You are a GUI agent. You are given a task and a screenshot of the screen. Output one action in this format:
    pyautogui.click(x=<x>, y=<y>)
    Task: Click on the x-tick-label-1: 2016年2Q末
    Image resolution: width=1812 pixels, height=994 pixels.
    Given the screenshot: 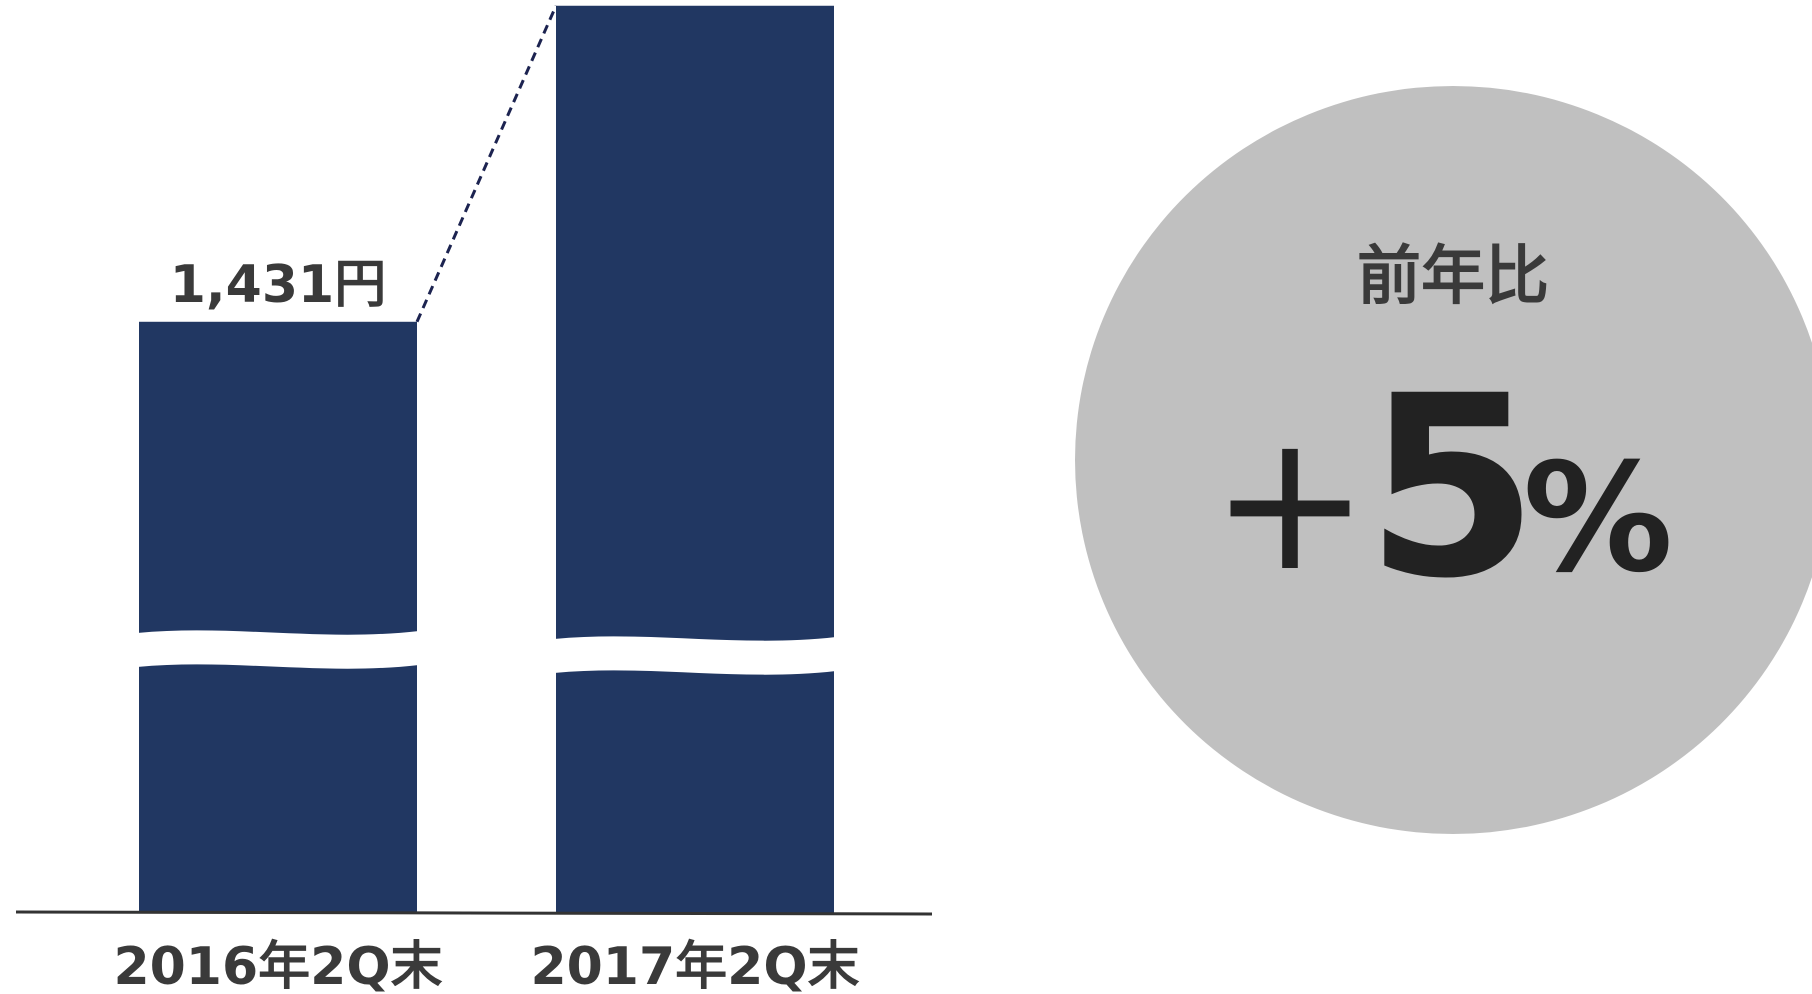 What is the action you would take?
    pyautogui.click(x=277, y=965)
    